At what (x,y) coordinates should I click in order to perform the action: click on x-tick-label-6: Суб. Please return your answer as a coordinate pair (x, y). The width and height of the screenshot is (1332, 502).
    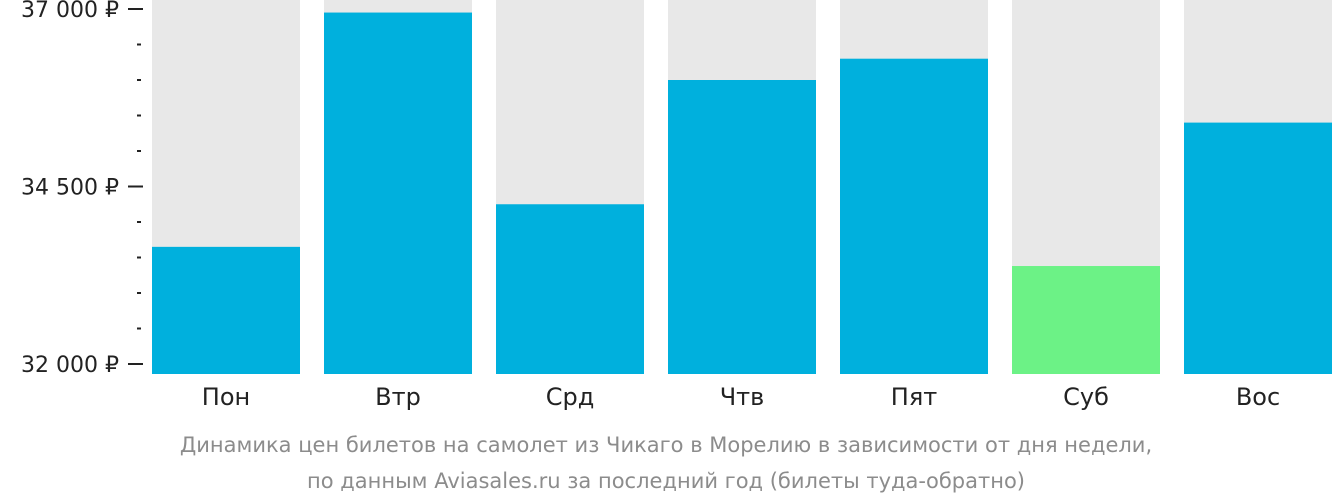
    Looking at the image, I should click on (1086, 397).